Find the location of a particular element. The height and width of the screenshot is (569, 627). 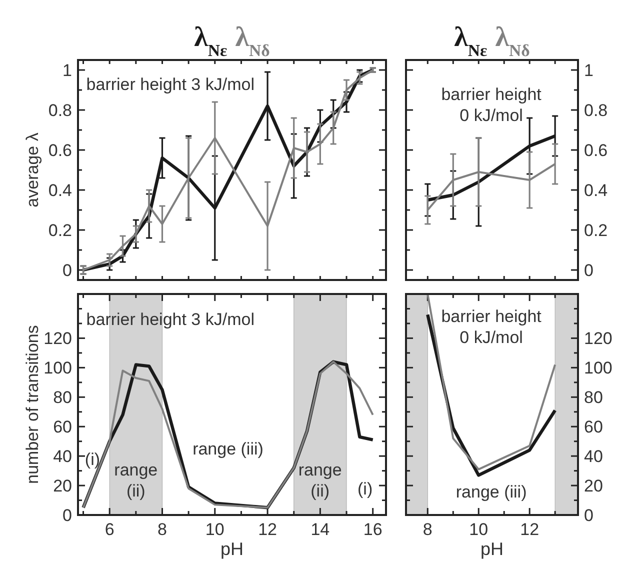

x-tick-label: 16 is located at coordinates (372, 529).